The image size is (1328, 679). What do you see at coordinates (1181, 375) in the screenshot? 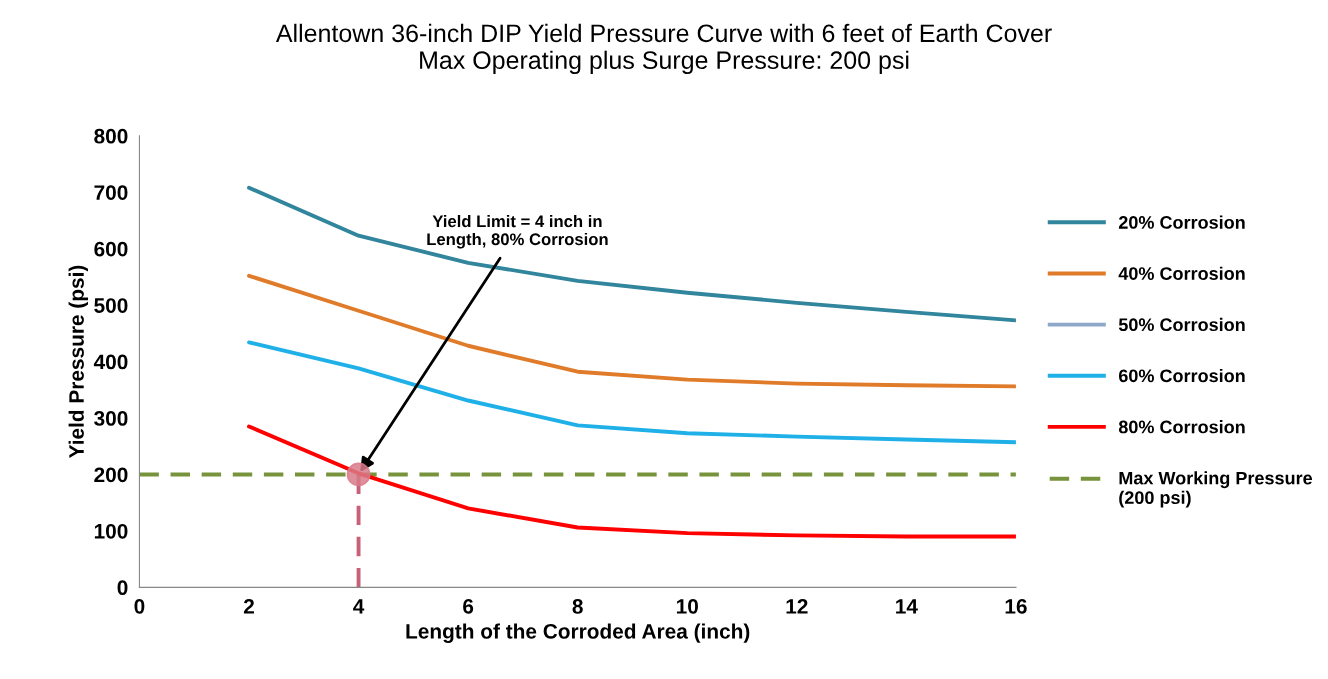
I see `legend-label: 60% Corrosion` at bounding box center [1181, 375].